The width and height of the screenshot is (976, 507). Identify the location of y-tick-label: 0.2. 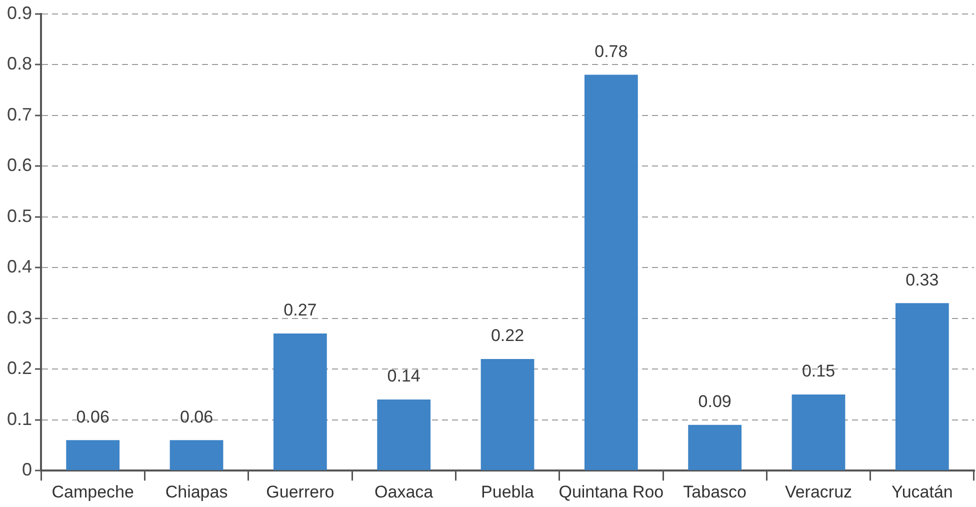
(19, 368).